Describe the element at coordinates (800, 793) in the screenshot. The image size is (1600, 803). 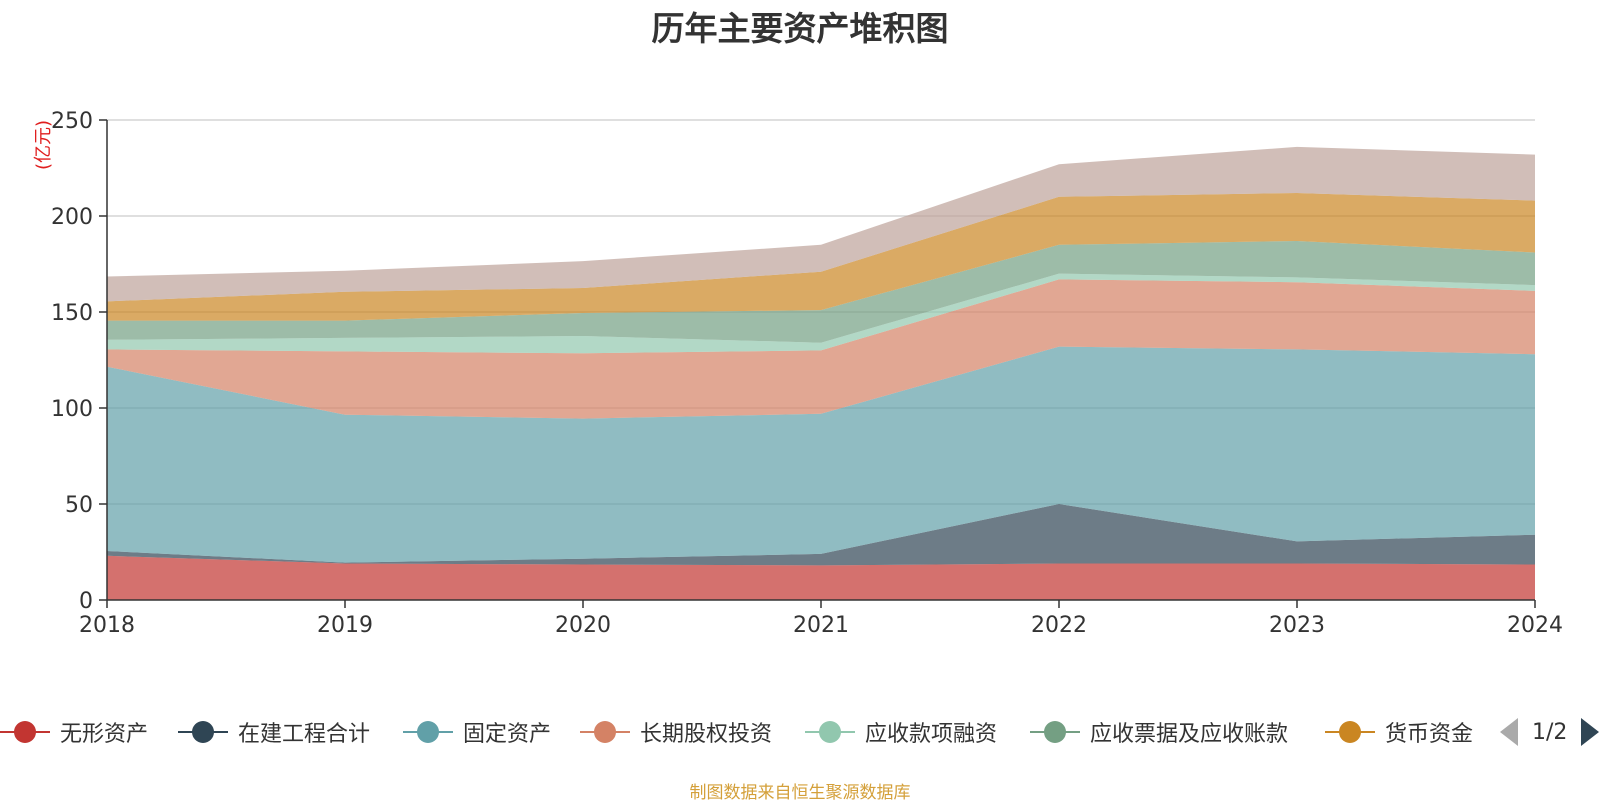
I see `data-source-note: 制图数据来自恒生聚源数据库` at that location.